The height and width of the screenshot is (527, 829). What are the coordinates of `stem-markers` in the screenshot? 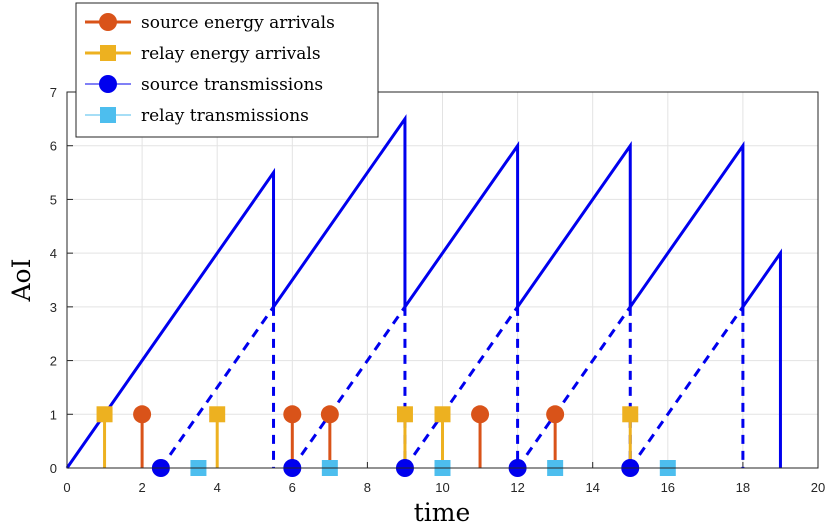 It's located at (386, 441).